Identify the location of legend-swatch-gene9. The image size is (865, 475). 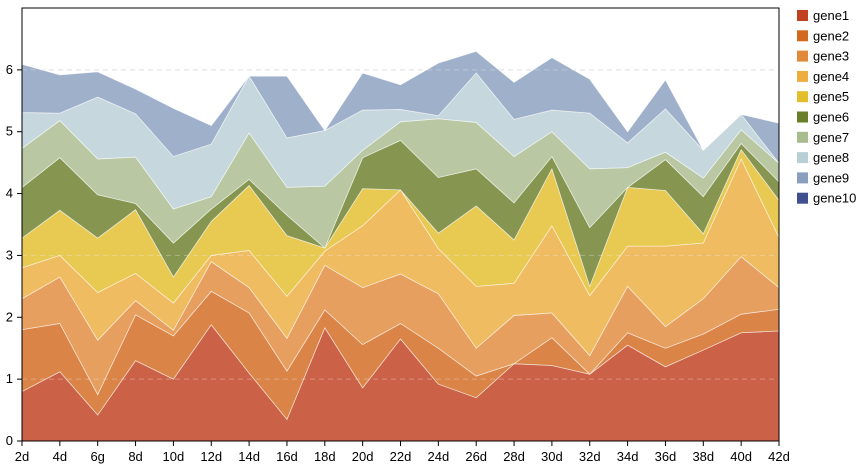
(802, 178).